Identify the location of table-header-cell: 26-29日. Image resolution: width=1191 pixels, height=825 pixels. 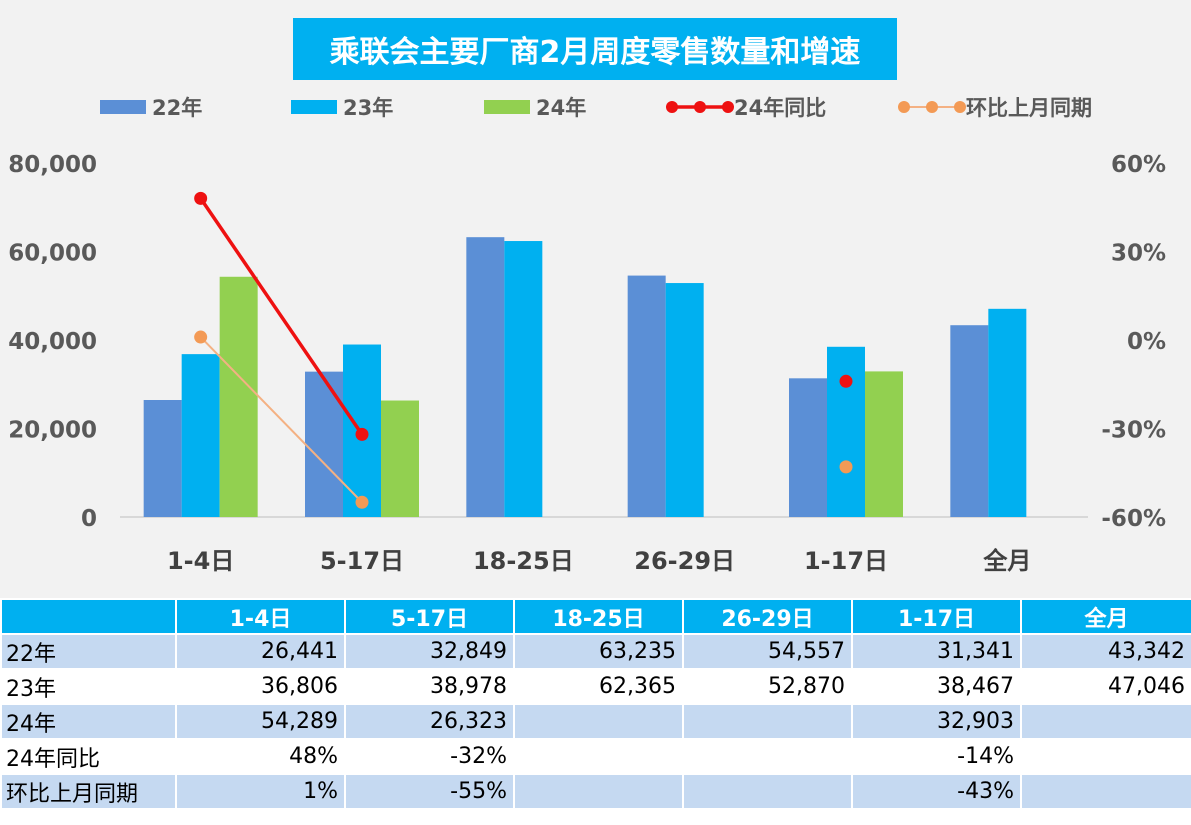
(767, 616).